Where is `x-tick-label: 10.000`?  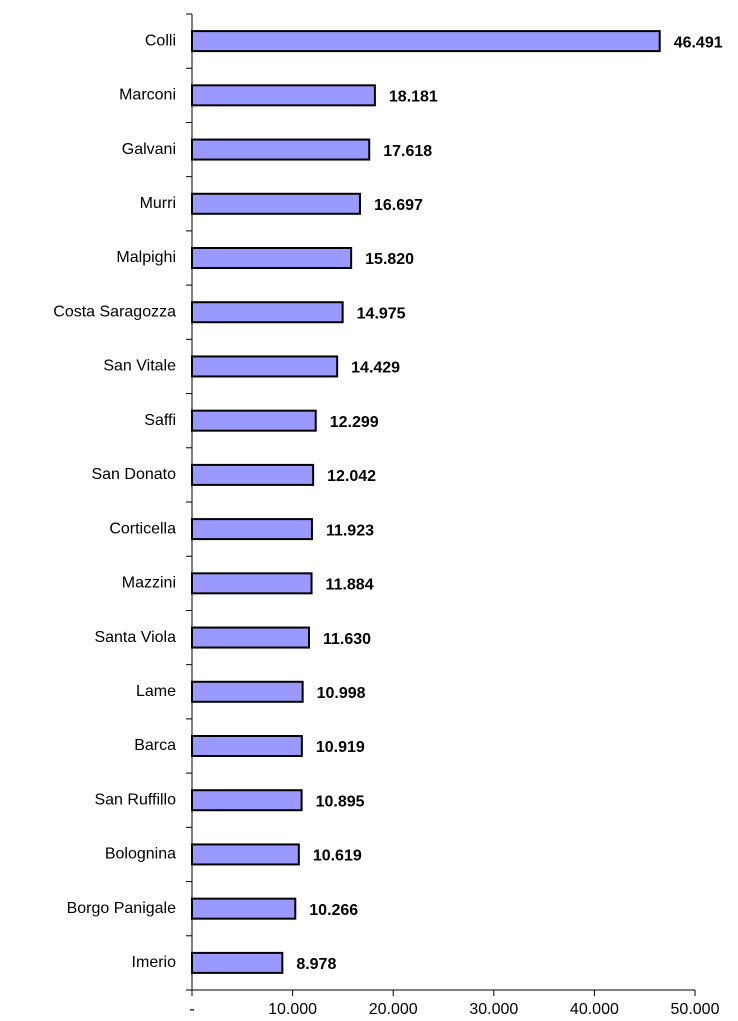 x-tick-label: 10.000 is located at coordinates (292, 1009).